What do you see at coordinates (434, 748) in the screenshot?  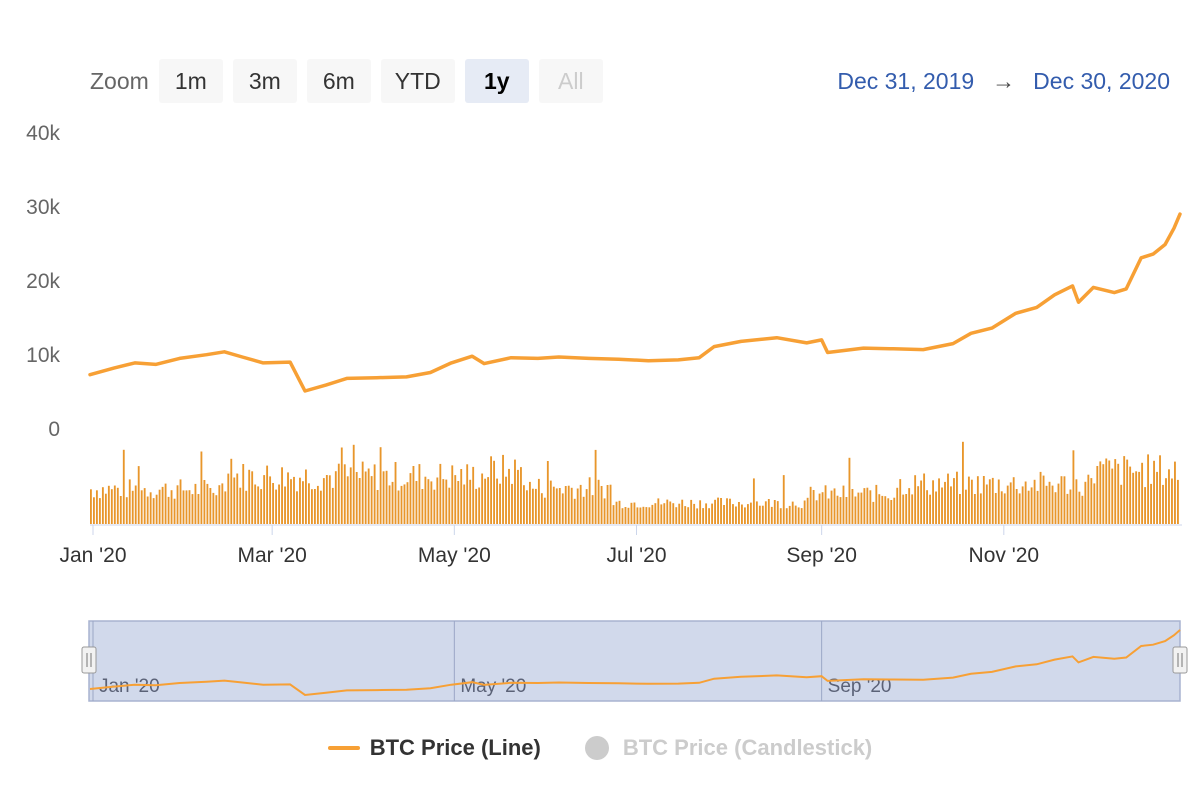 I see `legend-item-btc-line: BTC Price (Line)` at bounding box center [434, 748].